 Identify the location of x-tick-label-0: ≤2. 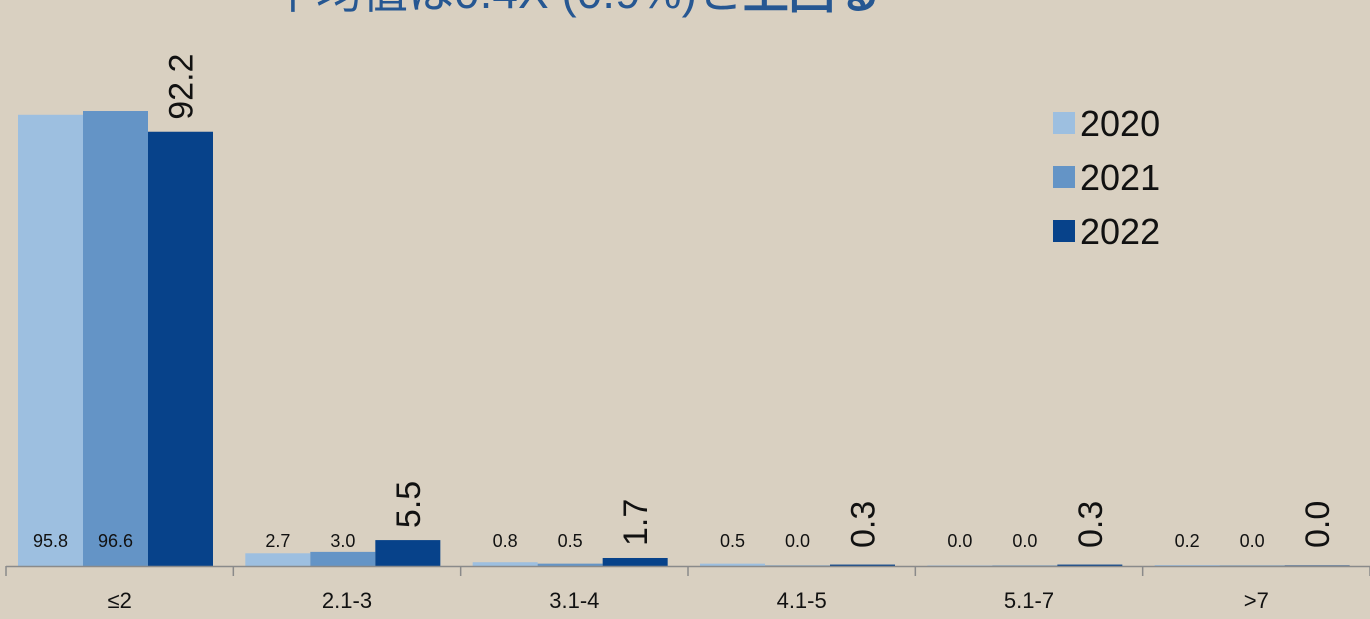
(120, 600).